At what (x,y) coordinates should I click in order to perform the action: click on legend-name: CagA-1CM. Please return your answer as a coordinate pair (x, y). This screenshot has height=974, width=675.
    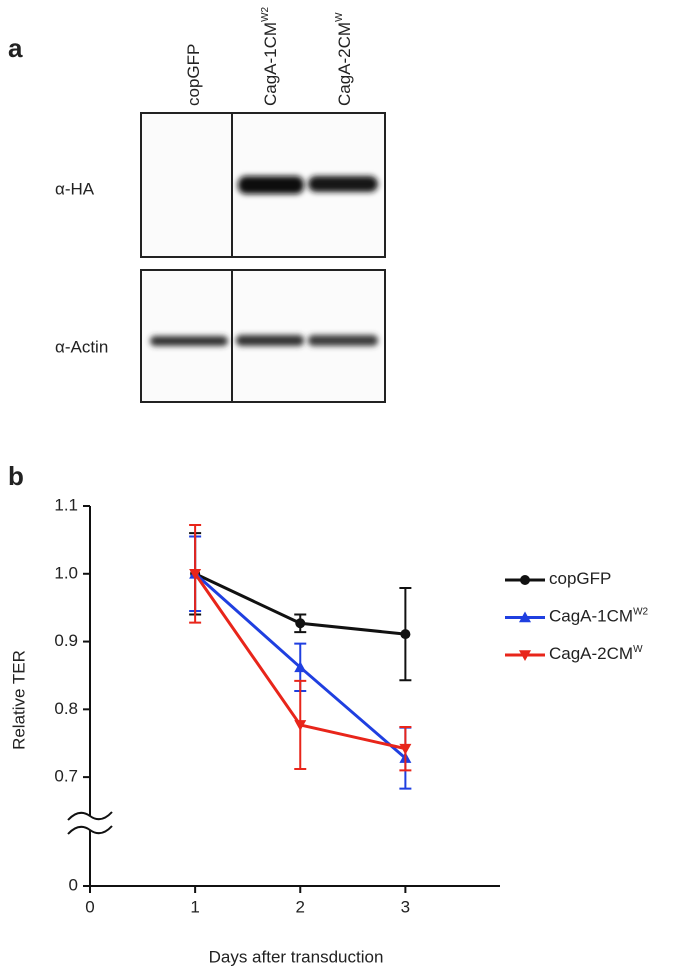
    Looking at the image, I should click on (591, 616).